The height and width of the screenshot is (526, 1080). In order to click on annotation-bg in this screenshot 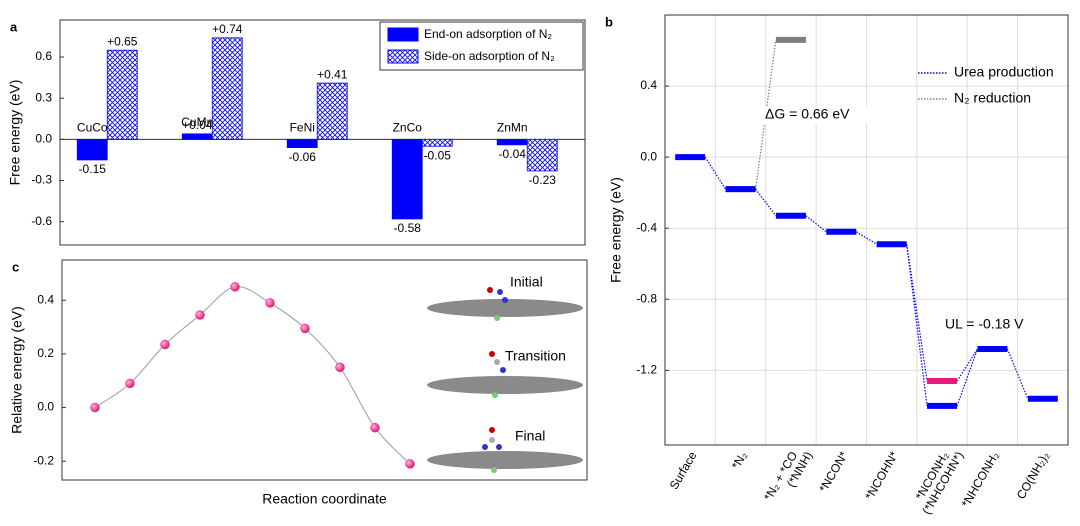, I will do `click(815, 115)`.